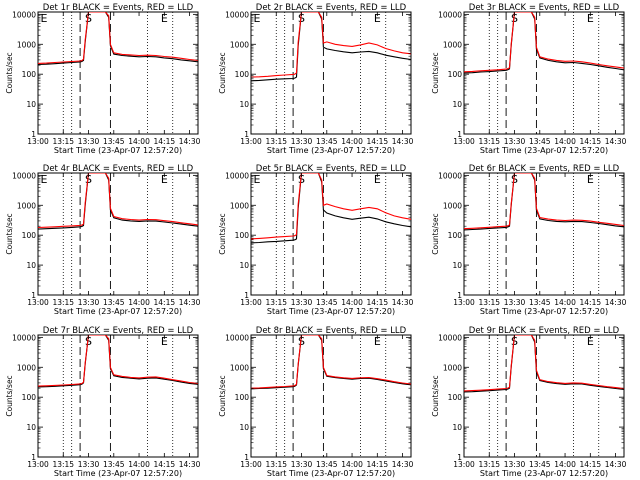 The width and height of the screenshot is (640, 480). Describe the element at coordinates (331, 8) in the screenshot. I see `panel-title: Det 2r BLACK = Events, RED = LLD` at that location.